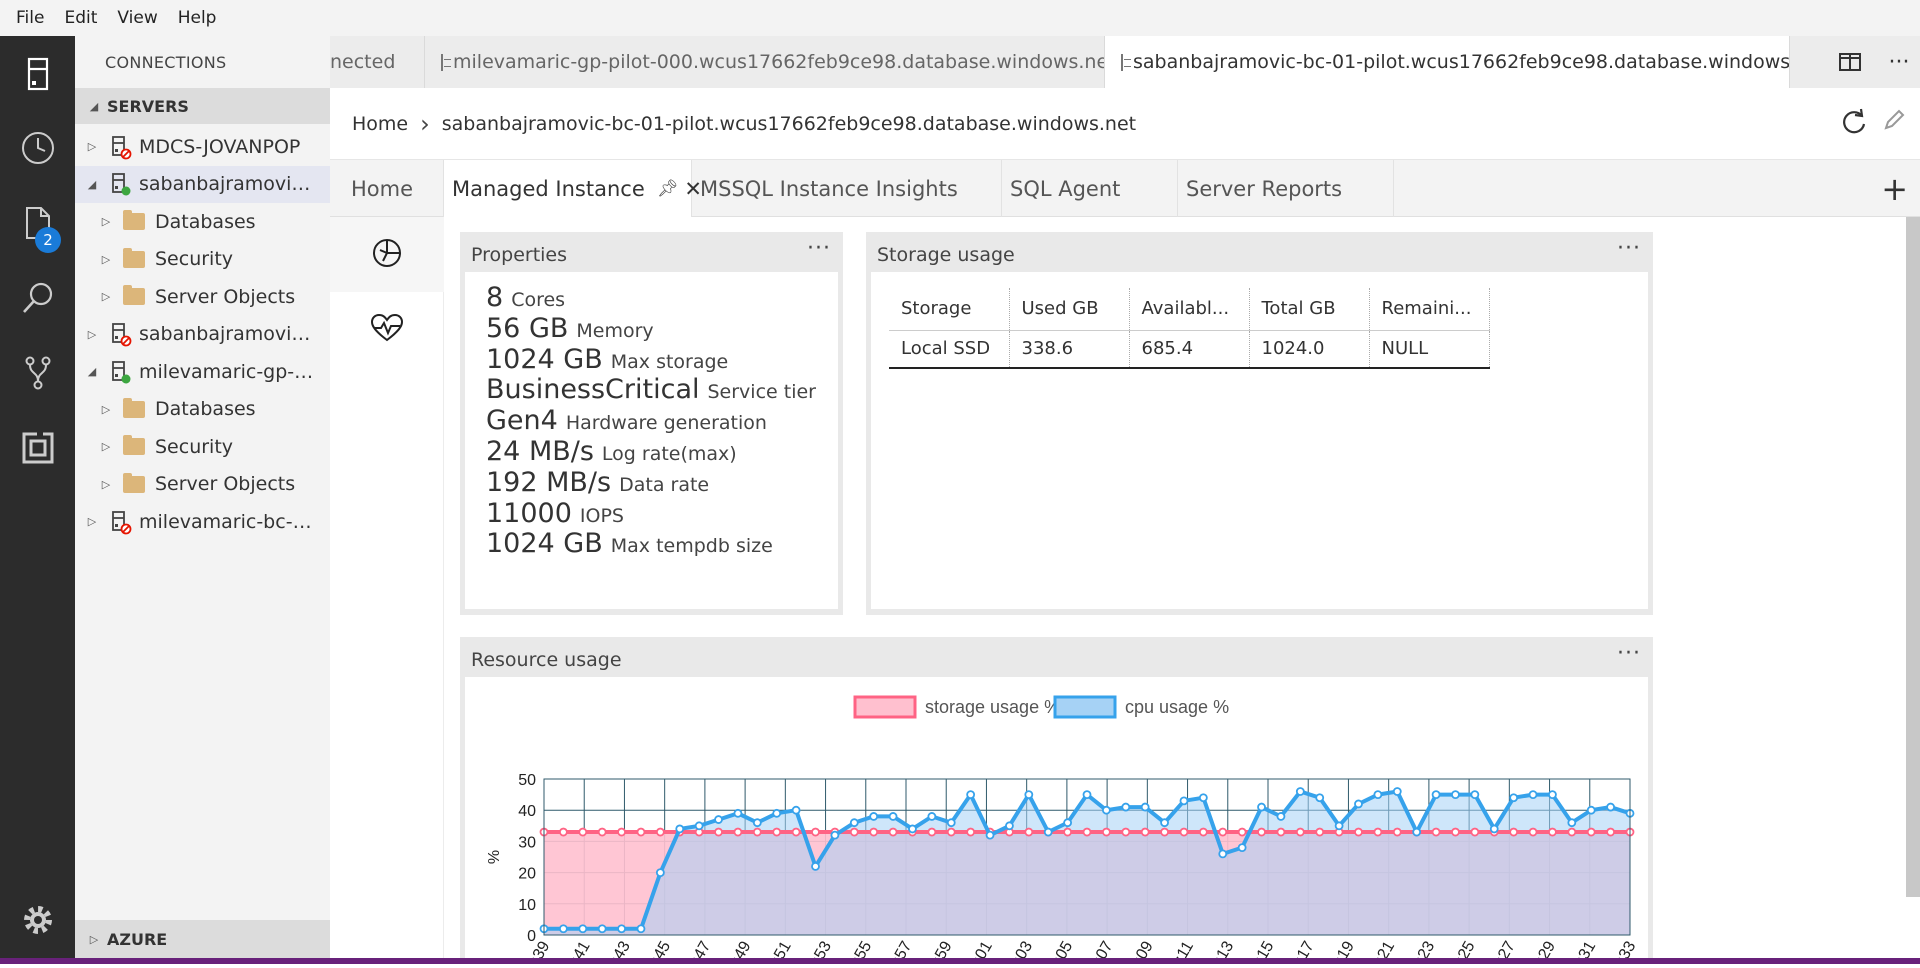 This screenshot has height=968, width=1920. What do you see at coordinates (120, 334) in the screenshot?
I see `server-icon` at bounding box center [120, 334].